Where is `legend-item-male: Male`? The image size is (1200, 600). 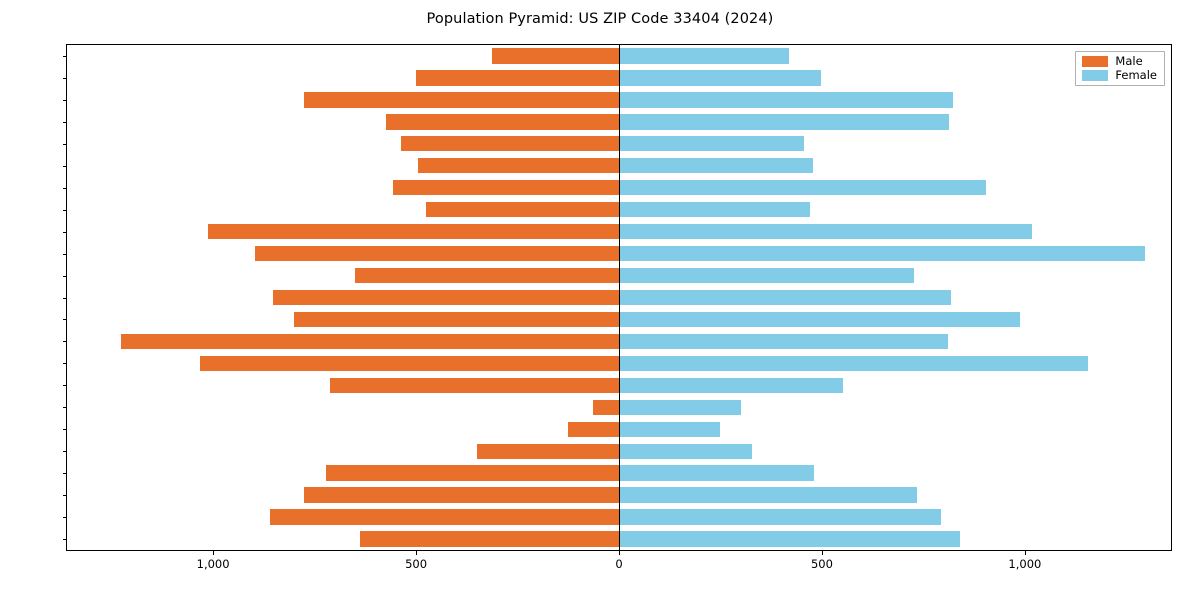
legend-item-male: Male is located at coordinates (1119, 61).